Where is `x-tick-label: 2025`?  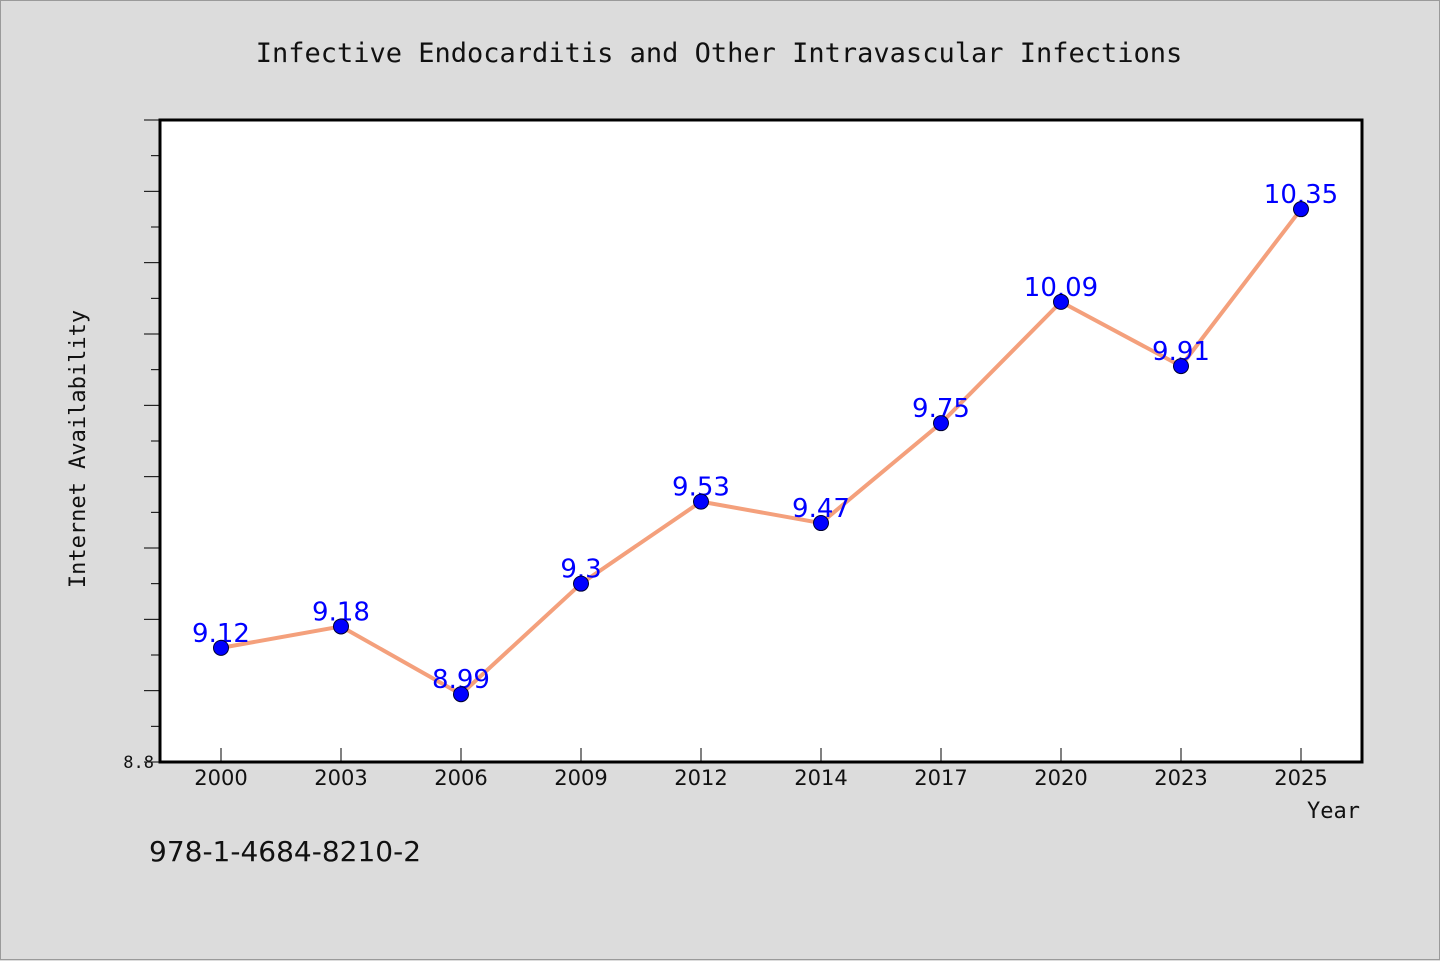 x-tick-label: 2025 is located at coordinates (1300, 778).